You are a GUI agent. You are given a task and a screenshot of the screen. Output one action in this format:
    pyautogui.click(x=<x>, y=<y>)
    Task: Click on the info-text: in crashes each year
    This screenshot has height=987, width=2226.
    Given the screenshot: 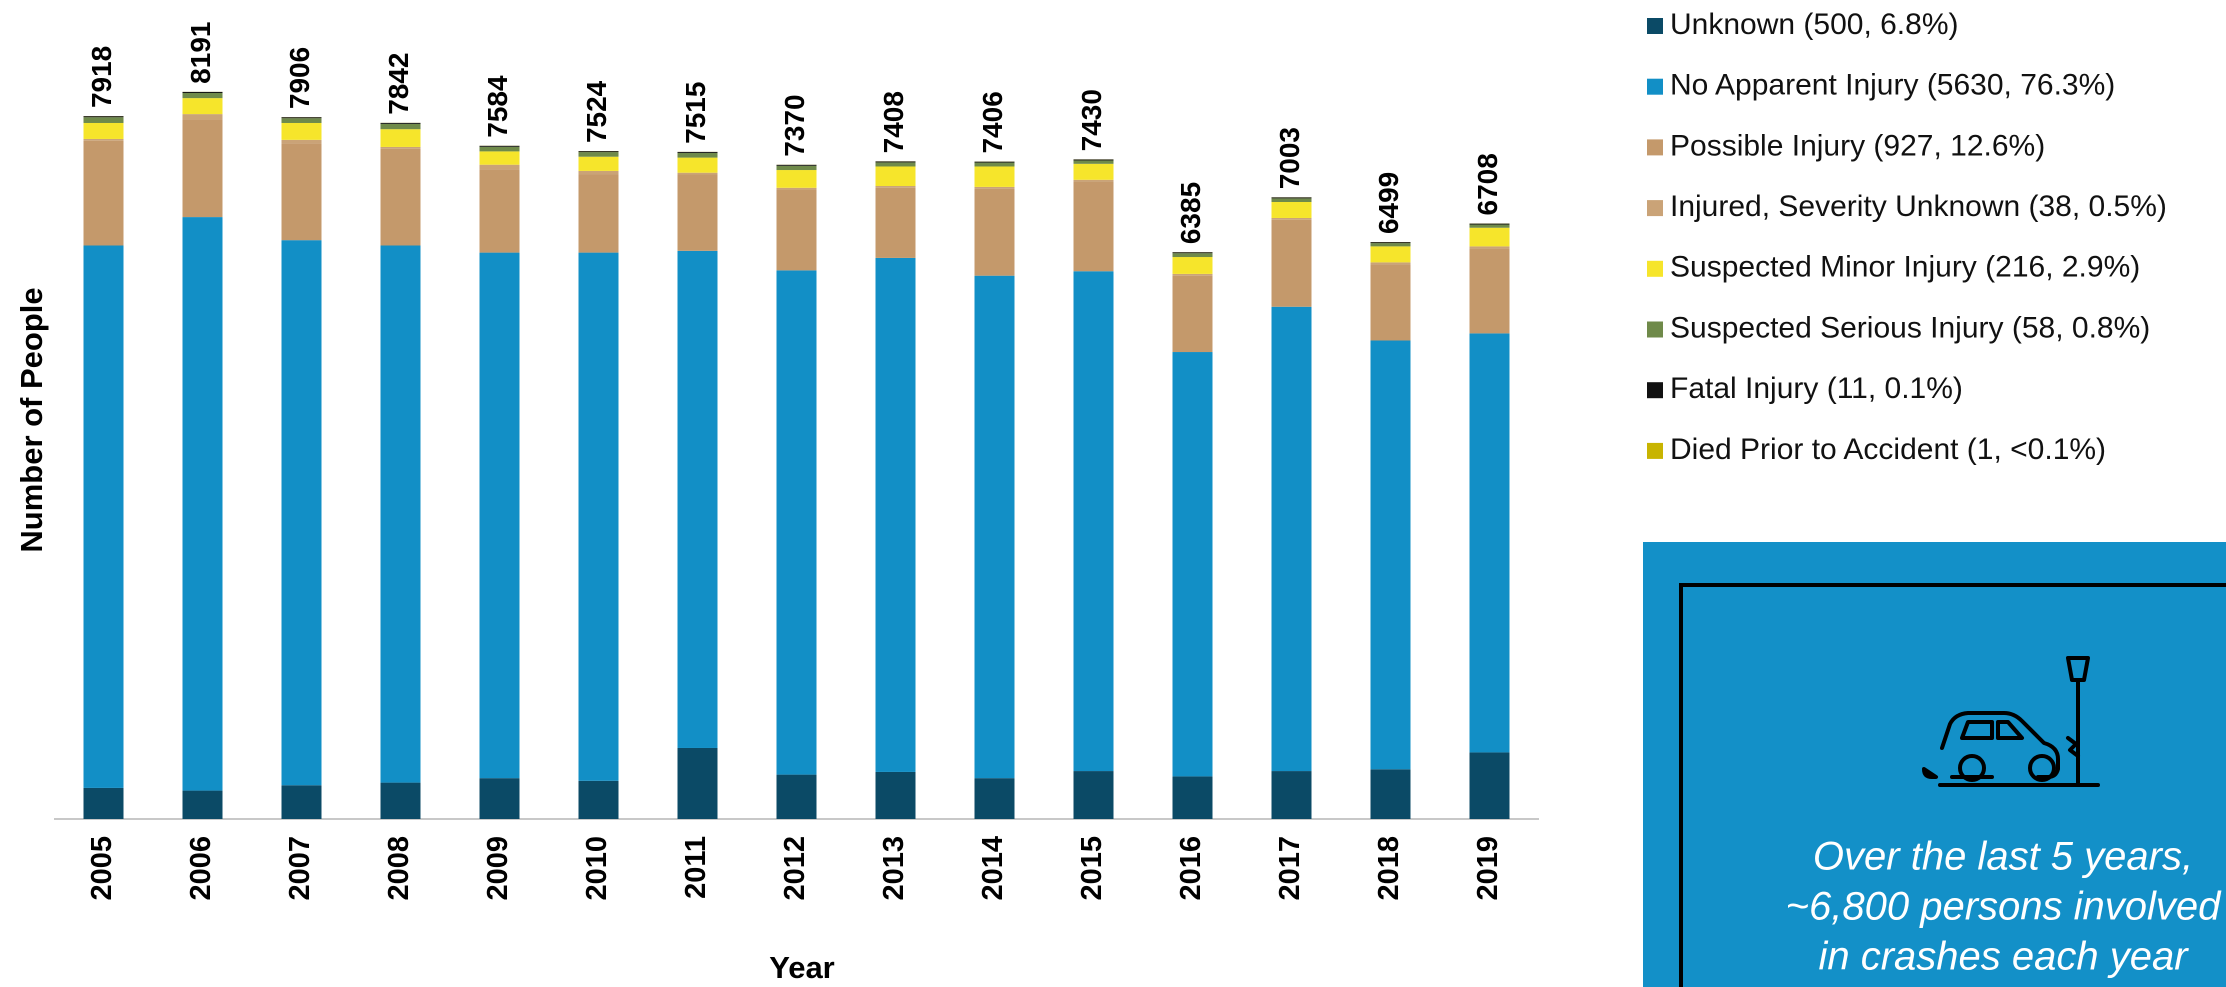 What is the action you would take?
    pyautogui.click(x=2003, y=957)
    